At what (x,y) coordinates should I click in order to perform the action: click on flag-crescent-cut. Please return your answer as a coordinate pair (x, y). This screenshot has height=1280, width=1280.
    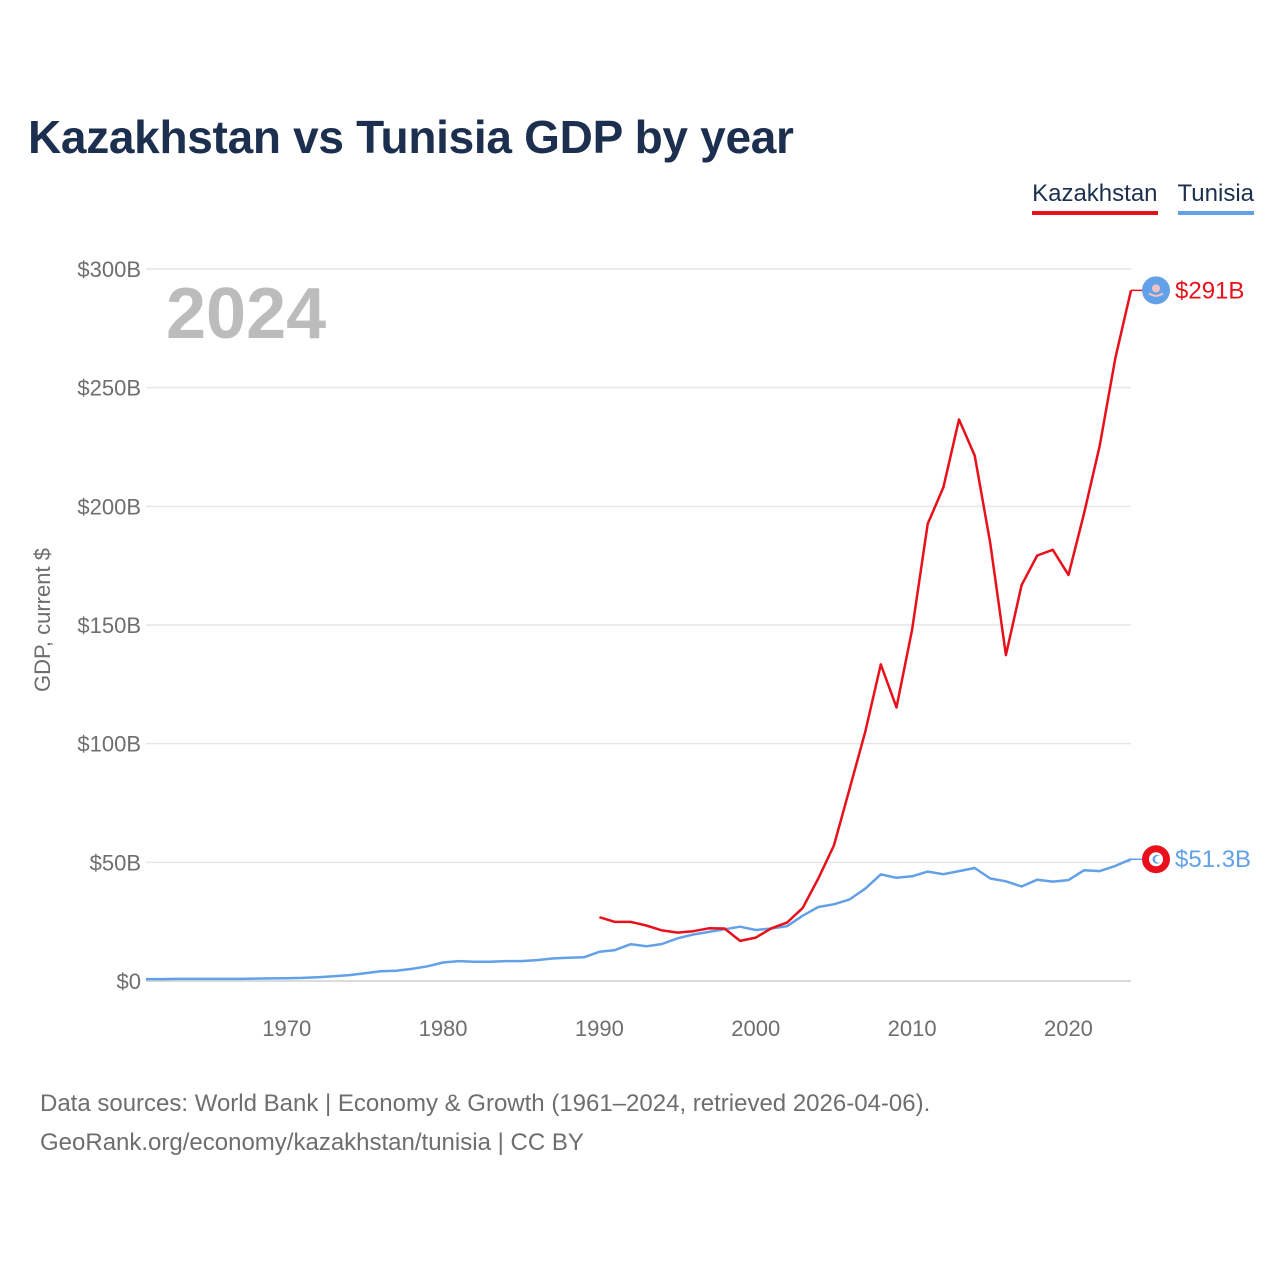
    Looking at the image, I should click on (1158, 859).